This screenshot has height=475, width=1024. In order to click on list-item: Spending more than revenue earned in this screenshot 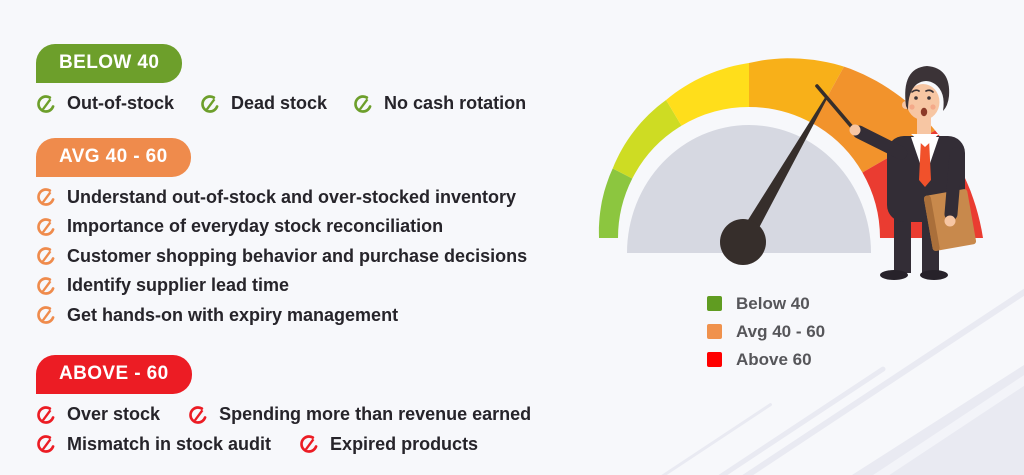, I will do `click(359, 415)`.